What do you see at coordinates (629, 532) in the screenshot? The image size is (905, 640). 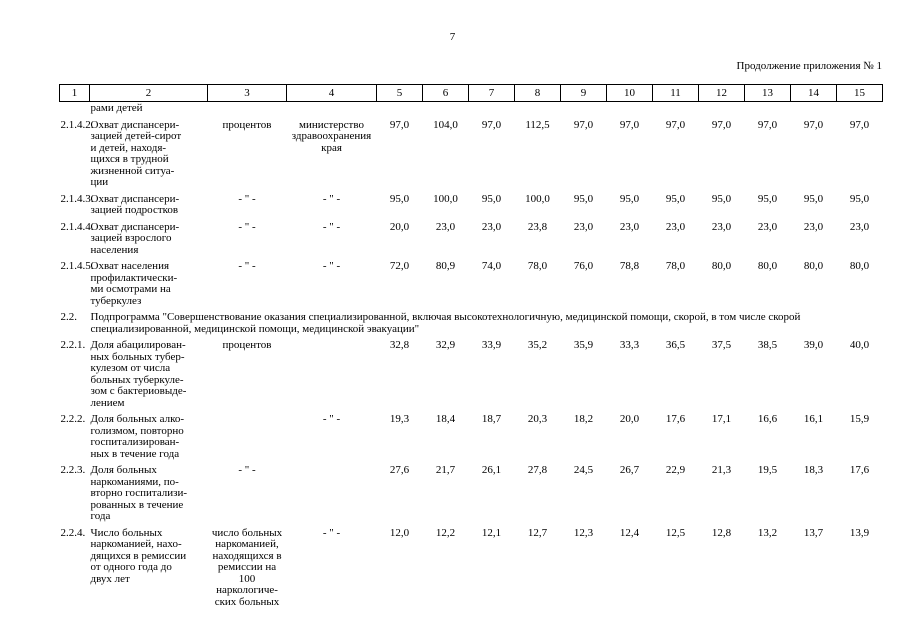 I see `value-cell: 12,4` at bounding box center [629, 532].